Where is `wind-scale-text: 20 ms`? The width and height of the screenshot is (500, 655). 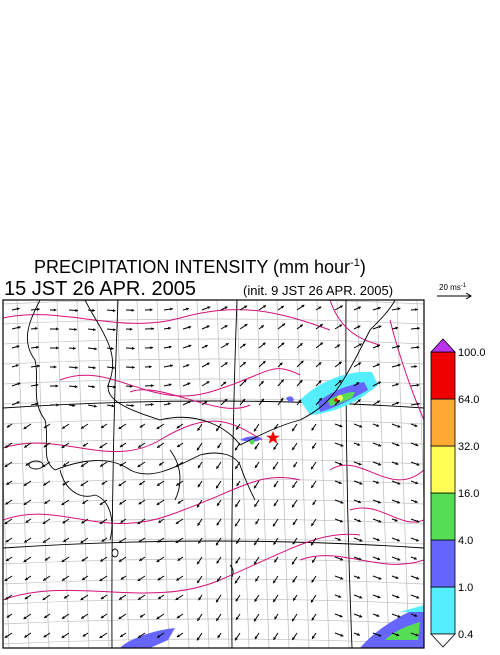 wind-scale-text: 20 ms is located at coordinates (450, 287).